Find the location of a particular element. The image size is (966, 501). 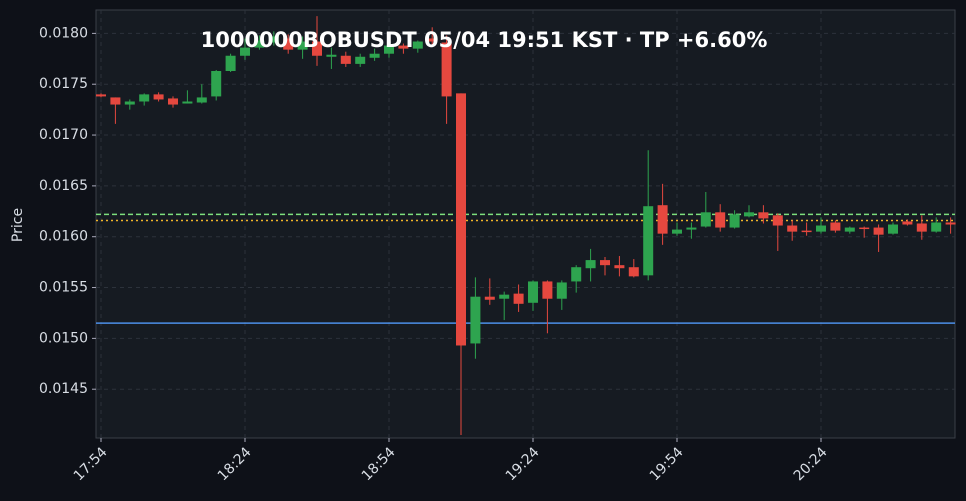

y-tick-label: 0.0170 is located at coordinates (63, 135).